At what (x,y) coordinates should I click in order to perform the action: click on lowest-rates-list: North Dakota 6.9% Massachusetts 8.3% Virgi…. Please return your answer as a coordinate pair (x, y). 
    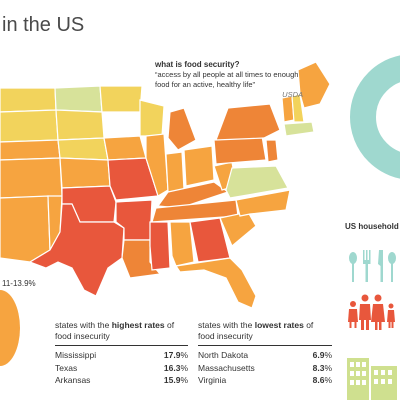
    Looking at the image, I should click on (265, 366).